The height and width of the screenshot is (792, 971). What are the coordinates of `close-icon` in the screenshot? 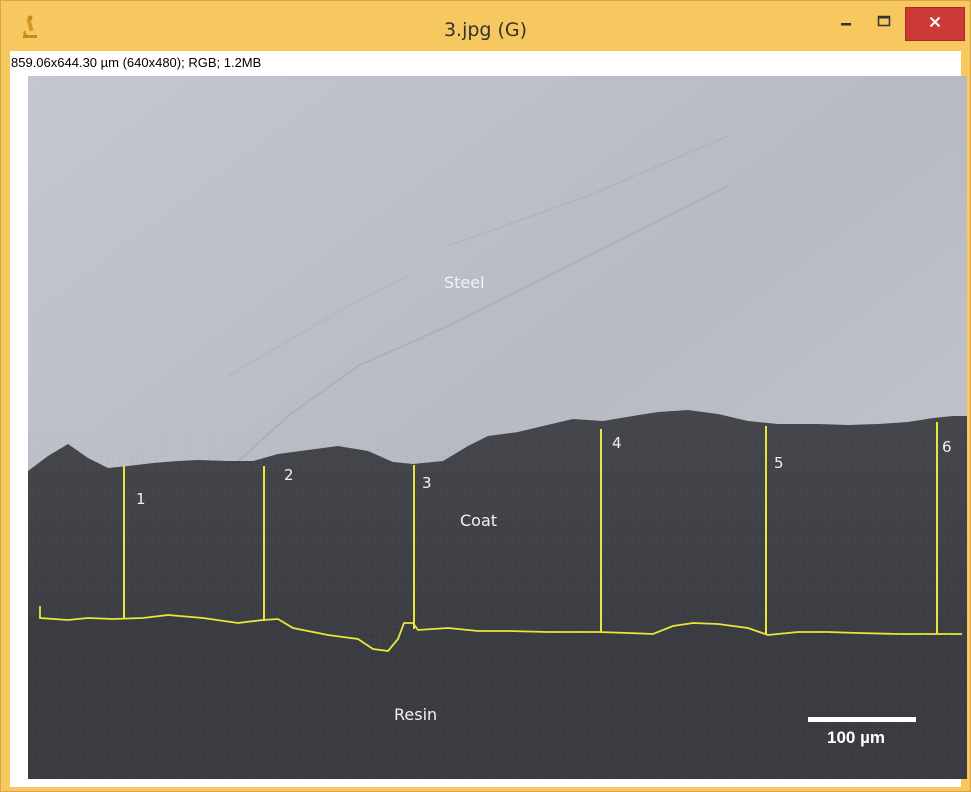 It's located at (935, 24).